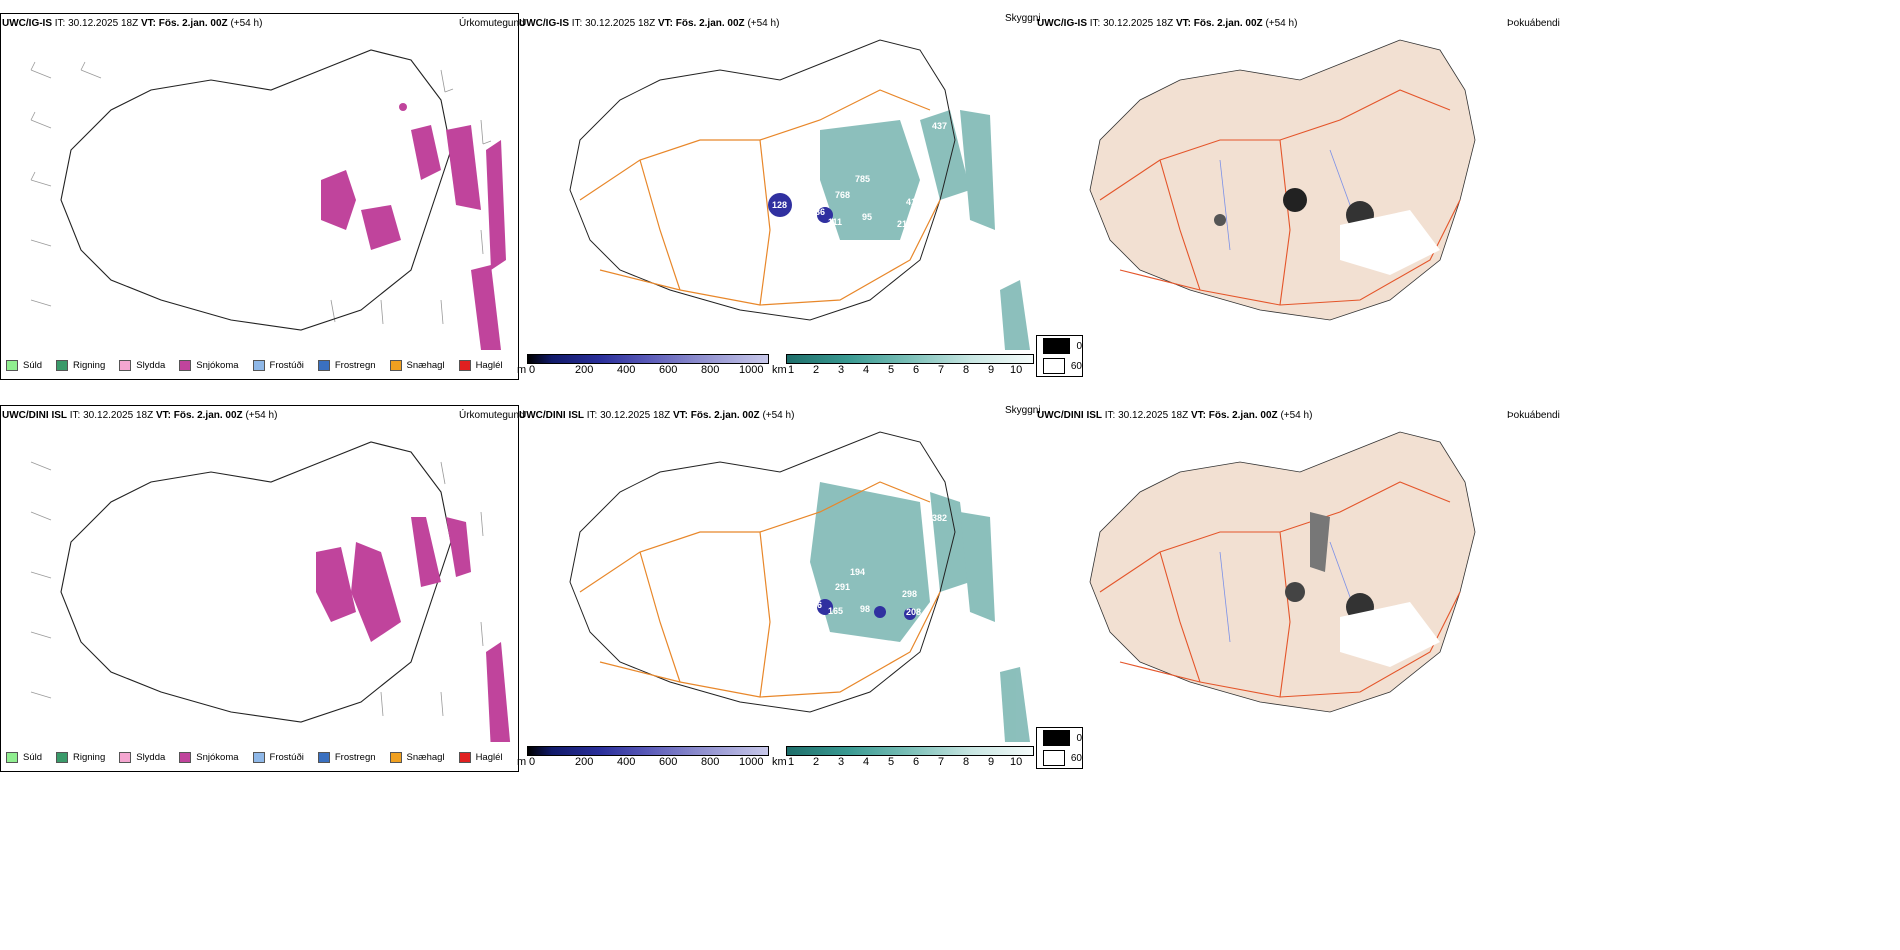 The width and height of the screenshot is (1900, 950). Describe the element at coordinates (862, 179) in the screenshot. I see `svg-text: 785` at that location.